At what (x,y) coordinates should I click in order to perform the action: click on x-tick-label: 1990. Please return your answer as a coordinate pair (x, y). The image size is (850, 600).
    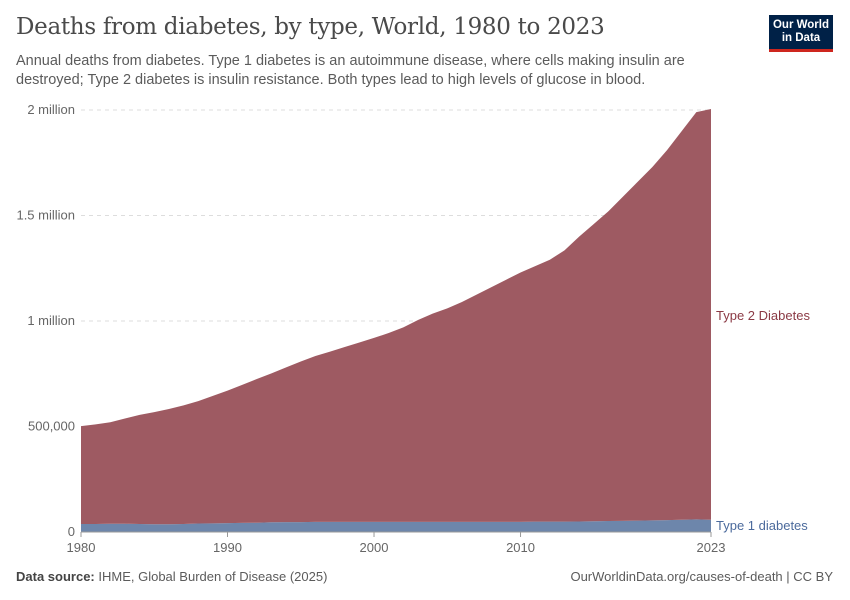
    Looking at the image, I should click on (227, 547).